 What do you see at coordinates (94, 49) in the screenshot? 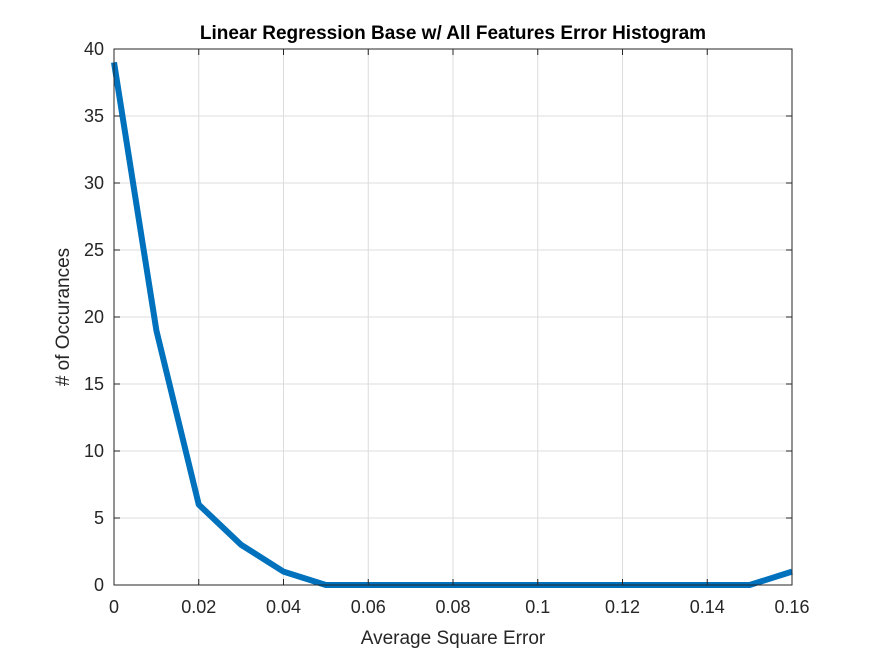
I see `y-tick-label: 40` at bounding box center [94, 49].